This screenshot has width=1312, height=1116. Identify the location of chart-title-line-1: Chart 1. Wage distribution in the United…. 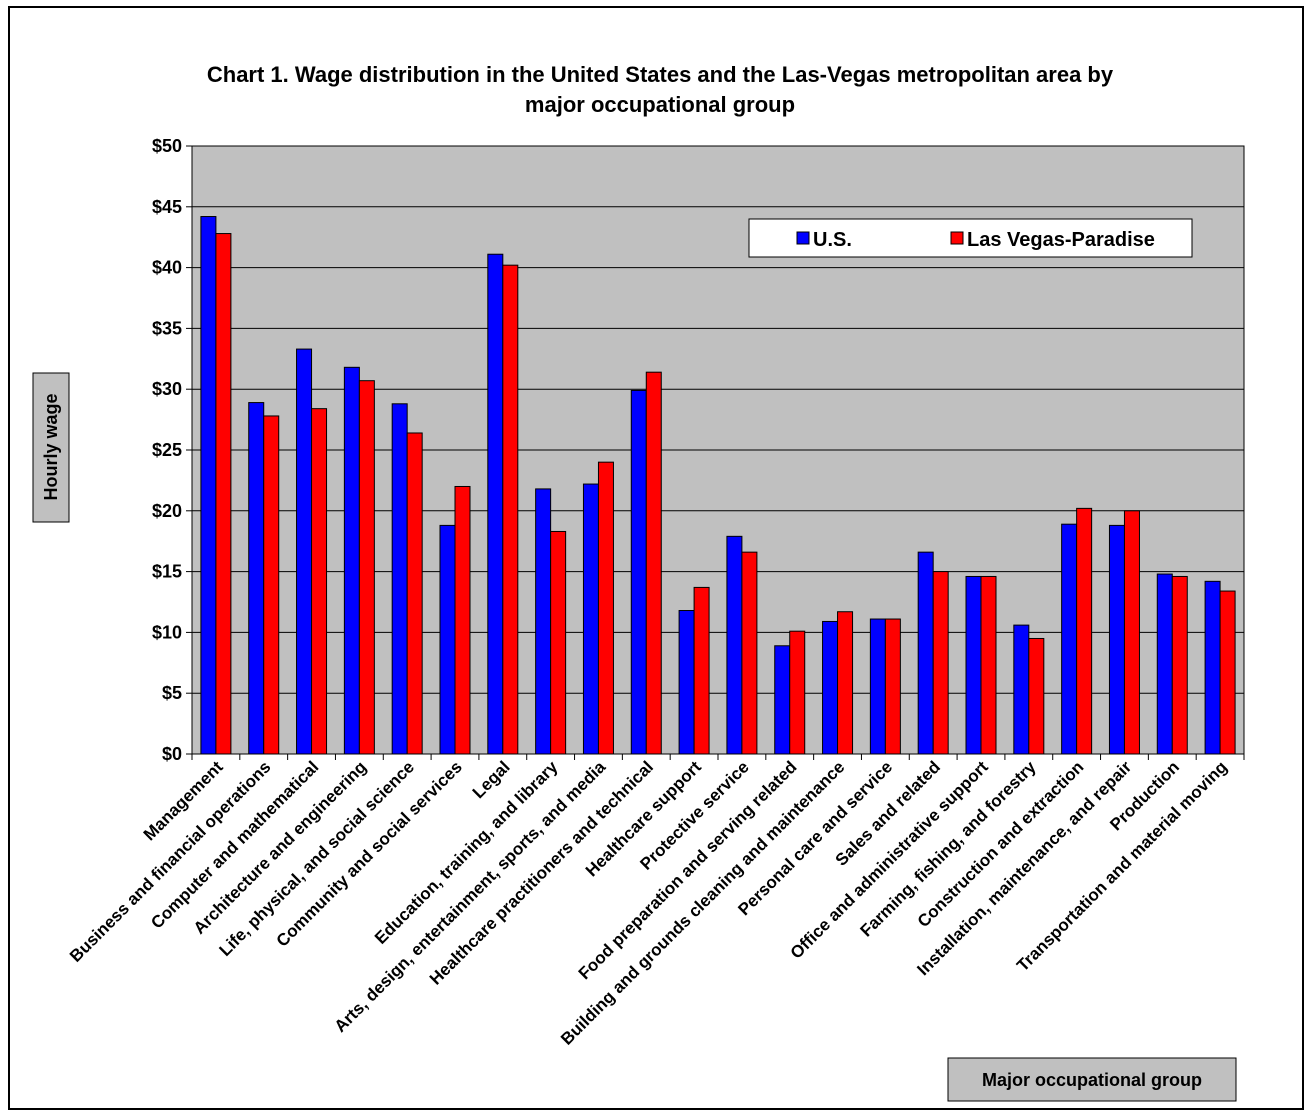
(660, 74).